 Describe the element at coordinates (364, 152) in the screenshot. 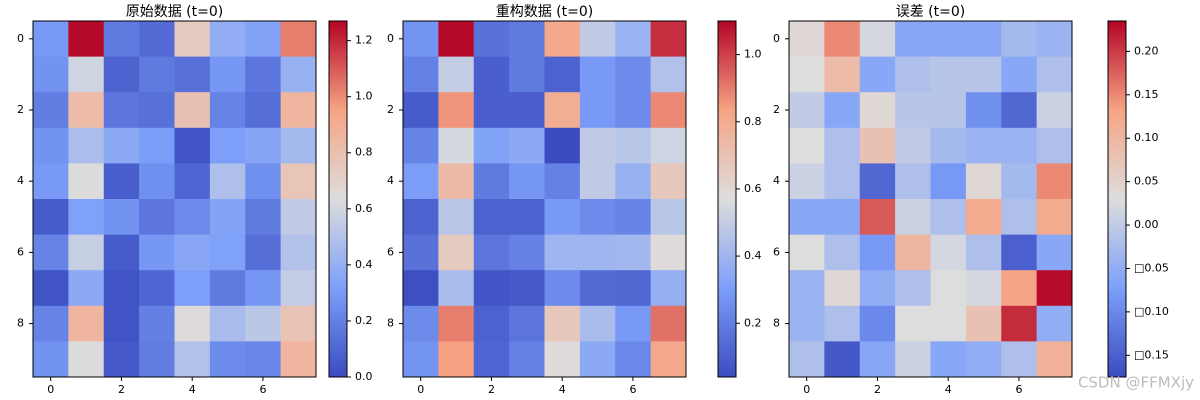

I see `colorbar-tick-label: 0.8` at that location.